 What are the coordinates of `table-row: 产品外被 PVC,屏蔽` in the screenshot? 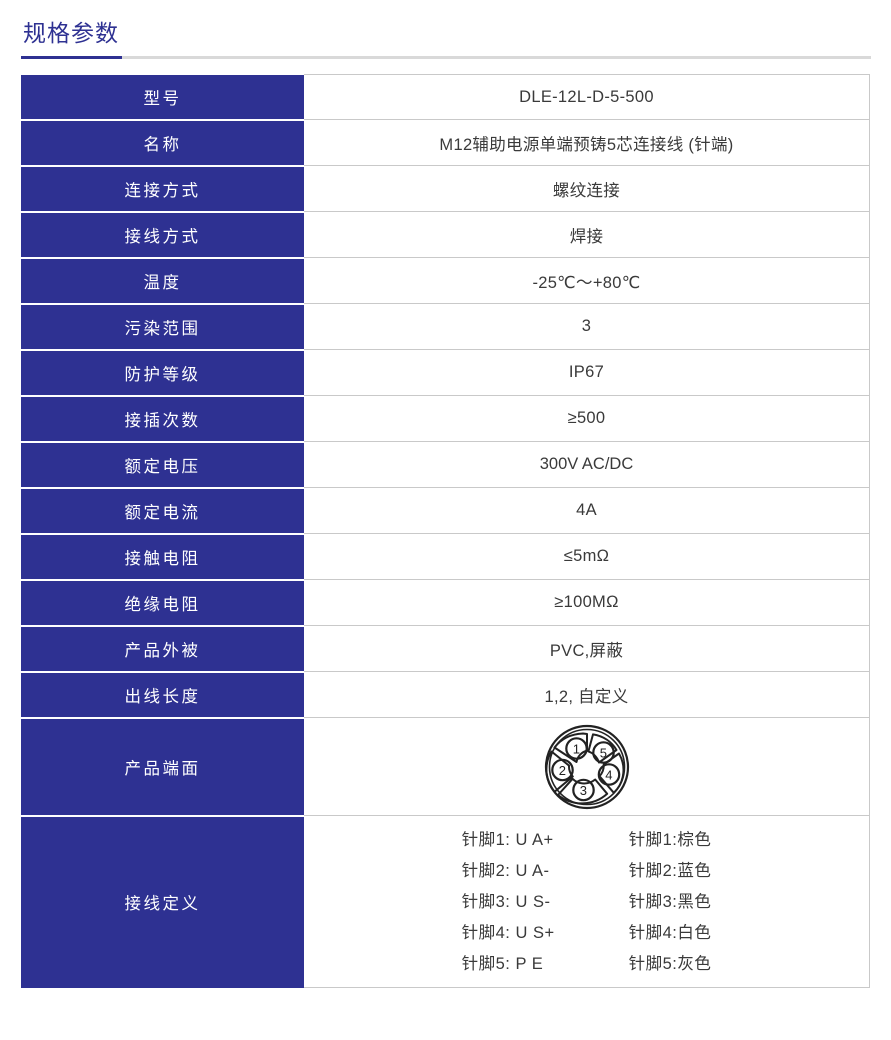 It's located at (445, 648).